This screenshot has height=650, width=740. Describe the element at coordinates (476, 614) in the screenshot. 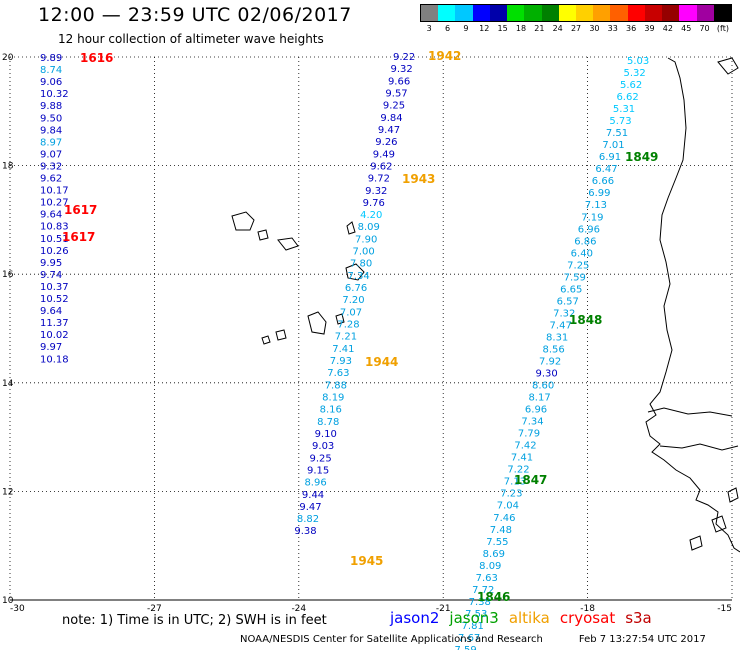

I see `swh-value: 7.53` at that location.